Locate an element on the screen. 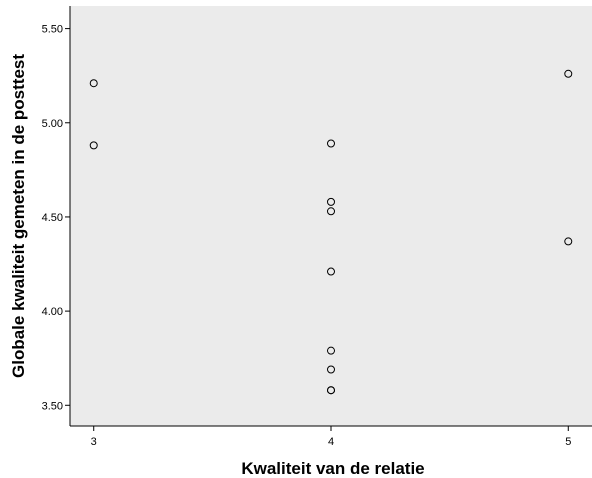  y-tick-label: 3.50 is located at coordinates (52, 406).